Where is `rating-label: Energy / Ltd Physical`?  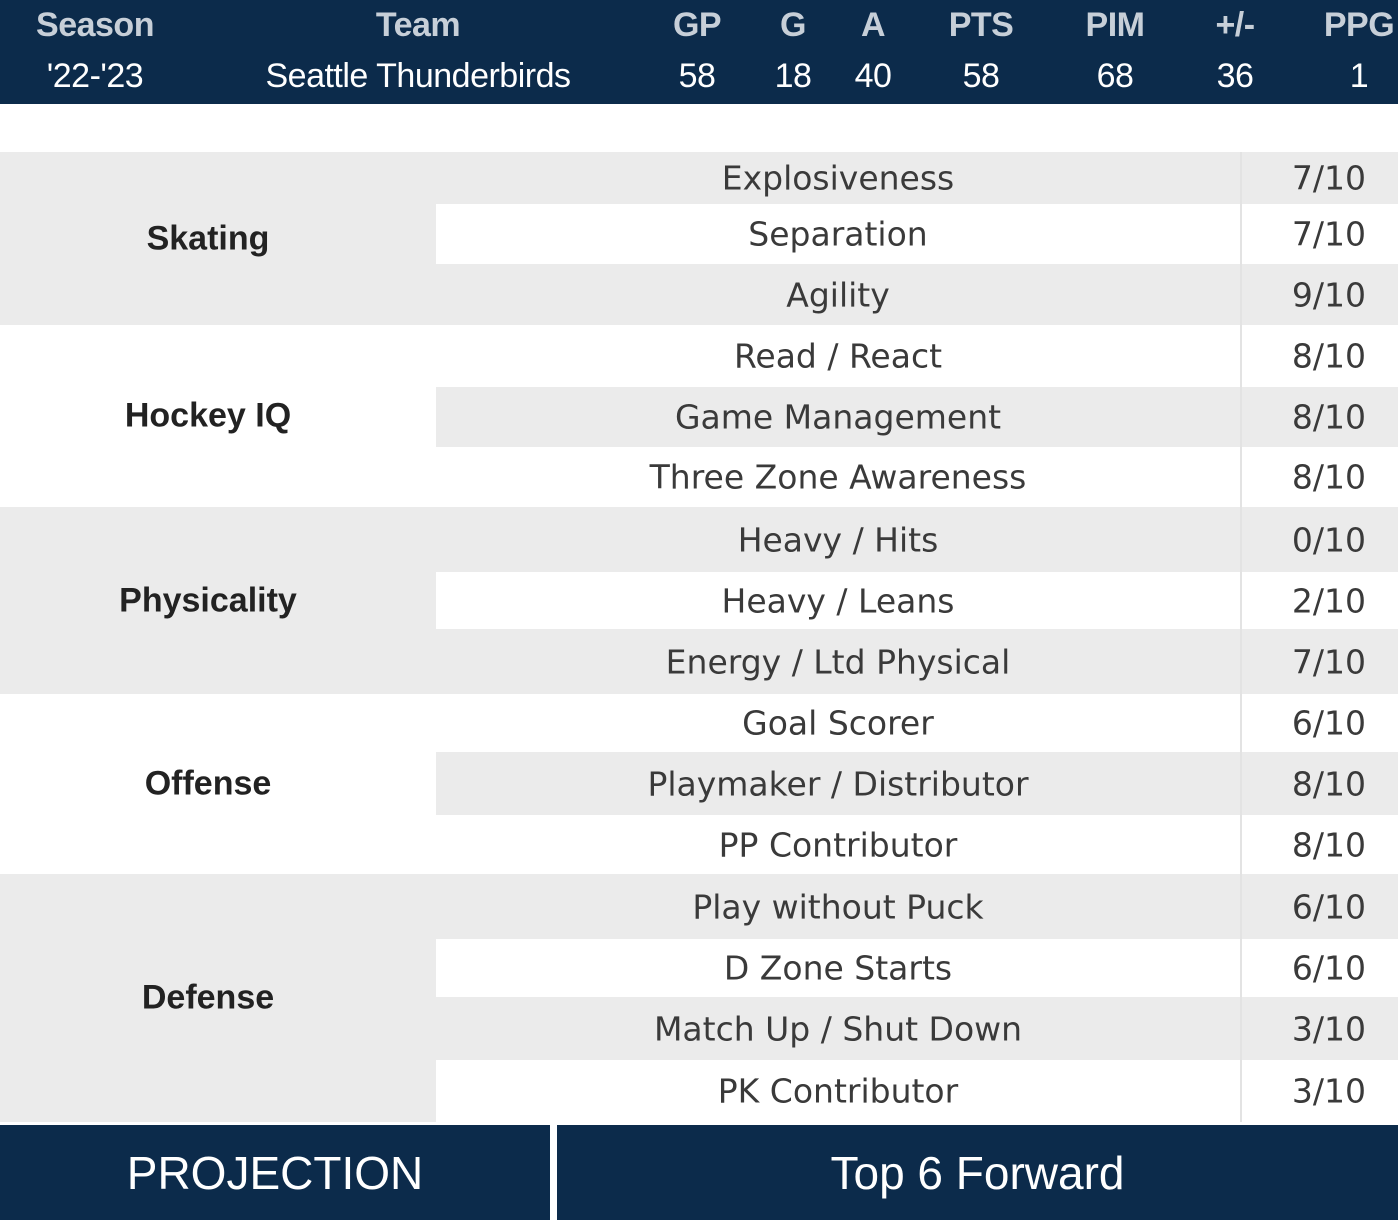
rating-label: Energy / Ltd Physical is located at coordinates (838, 661).